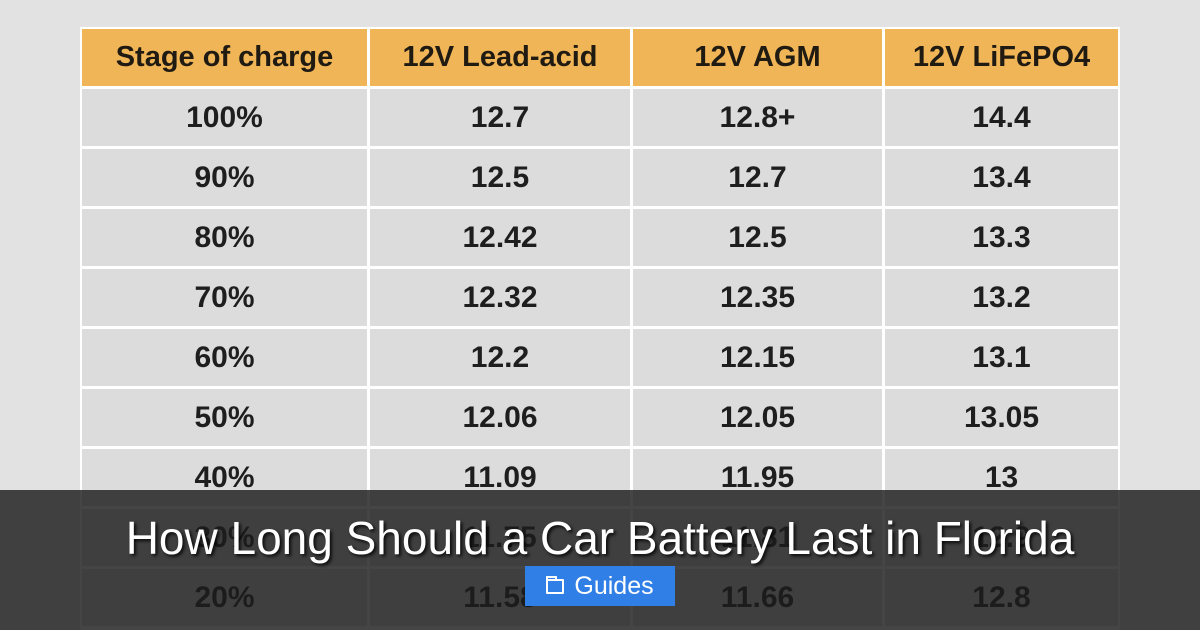 Image resolution: width=1200 pixels, height=630 pixels. Describe the element at coordinates (224, 417) in the screenshot. I see `stage-cell: 50%` at that location.